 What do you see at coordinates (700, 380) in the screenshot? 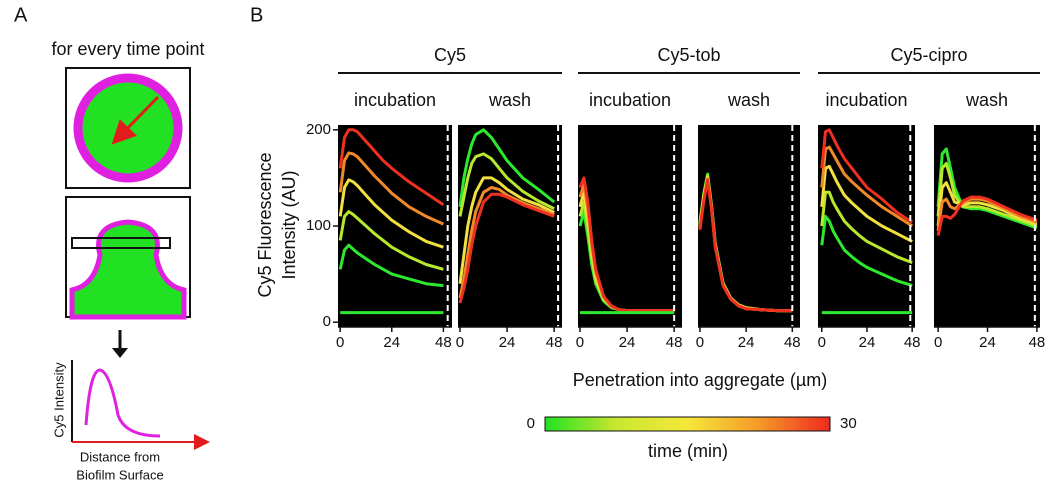
I see `x-axis-label: Penetration into aggregate (µm)` at bounding box center [700, 380].